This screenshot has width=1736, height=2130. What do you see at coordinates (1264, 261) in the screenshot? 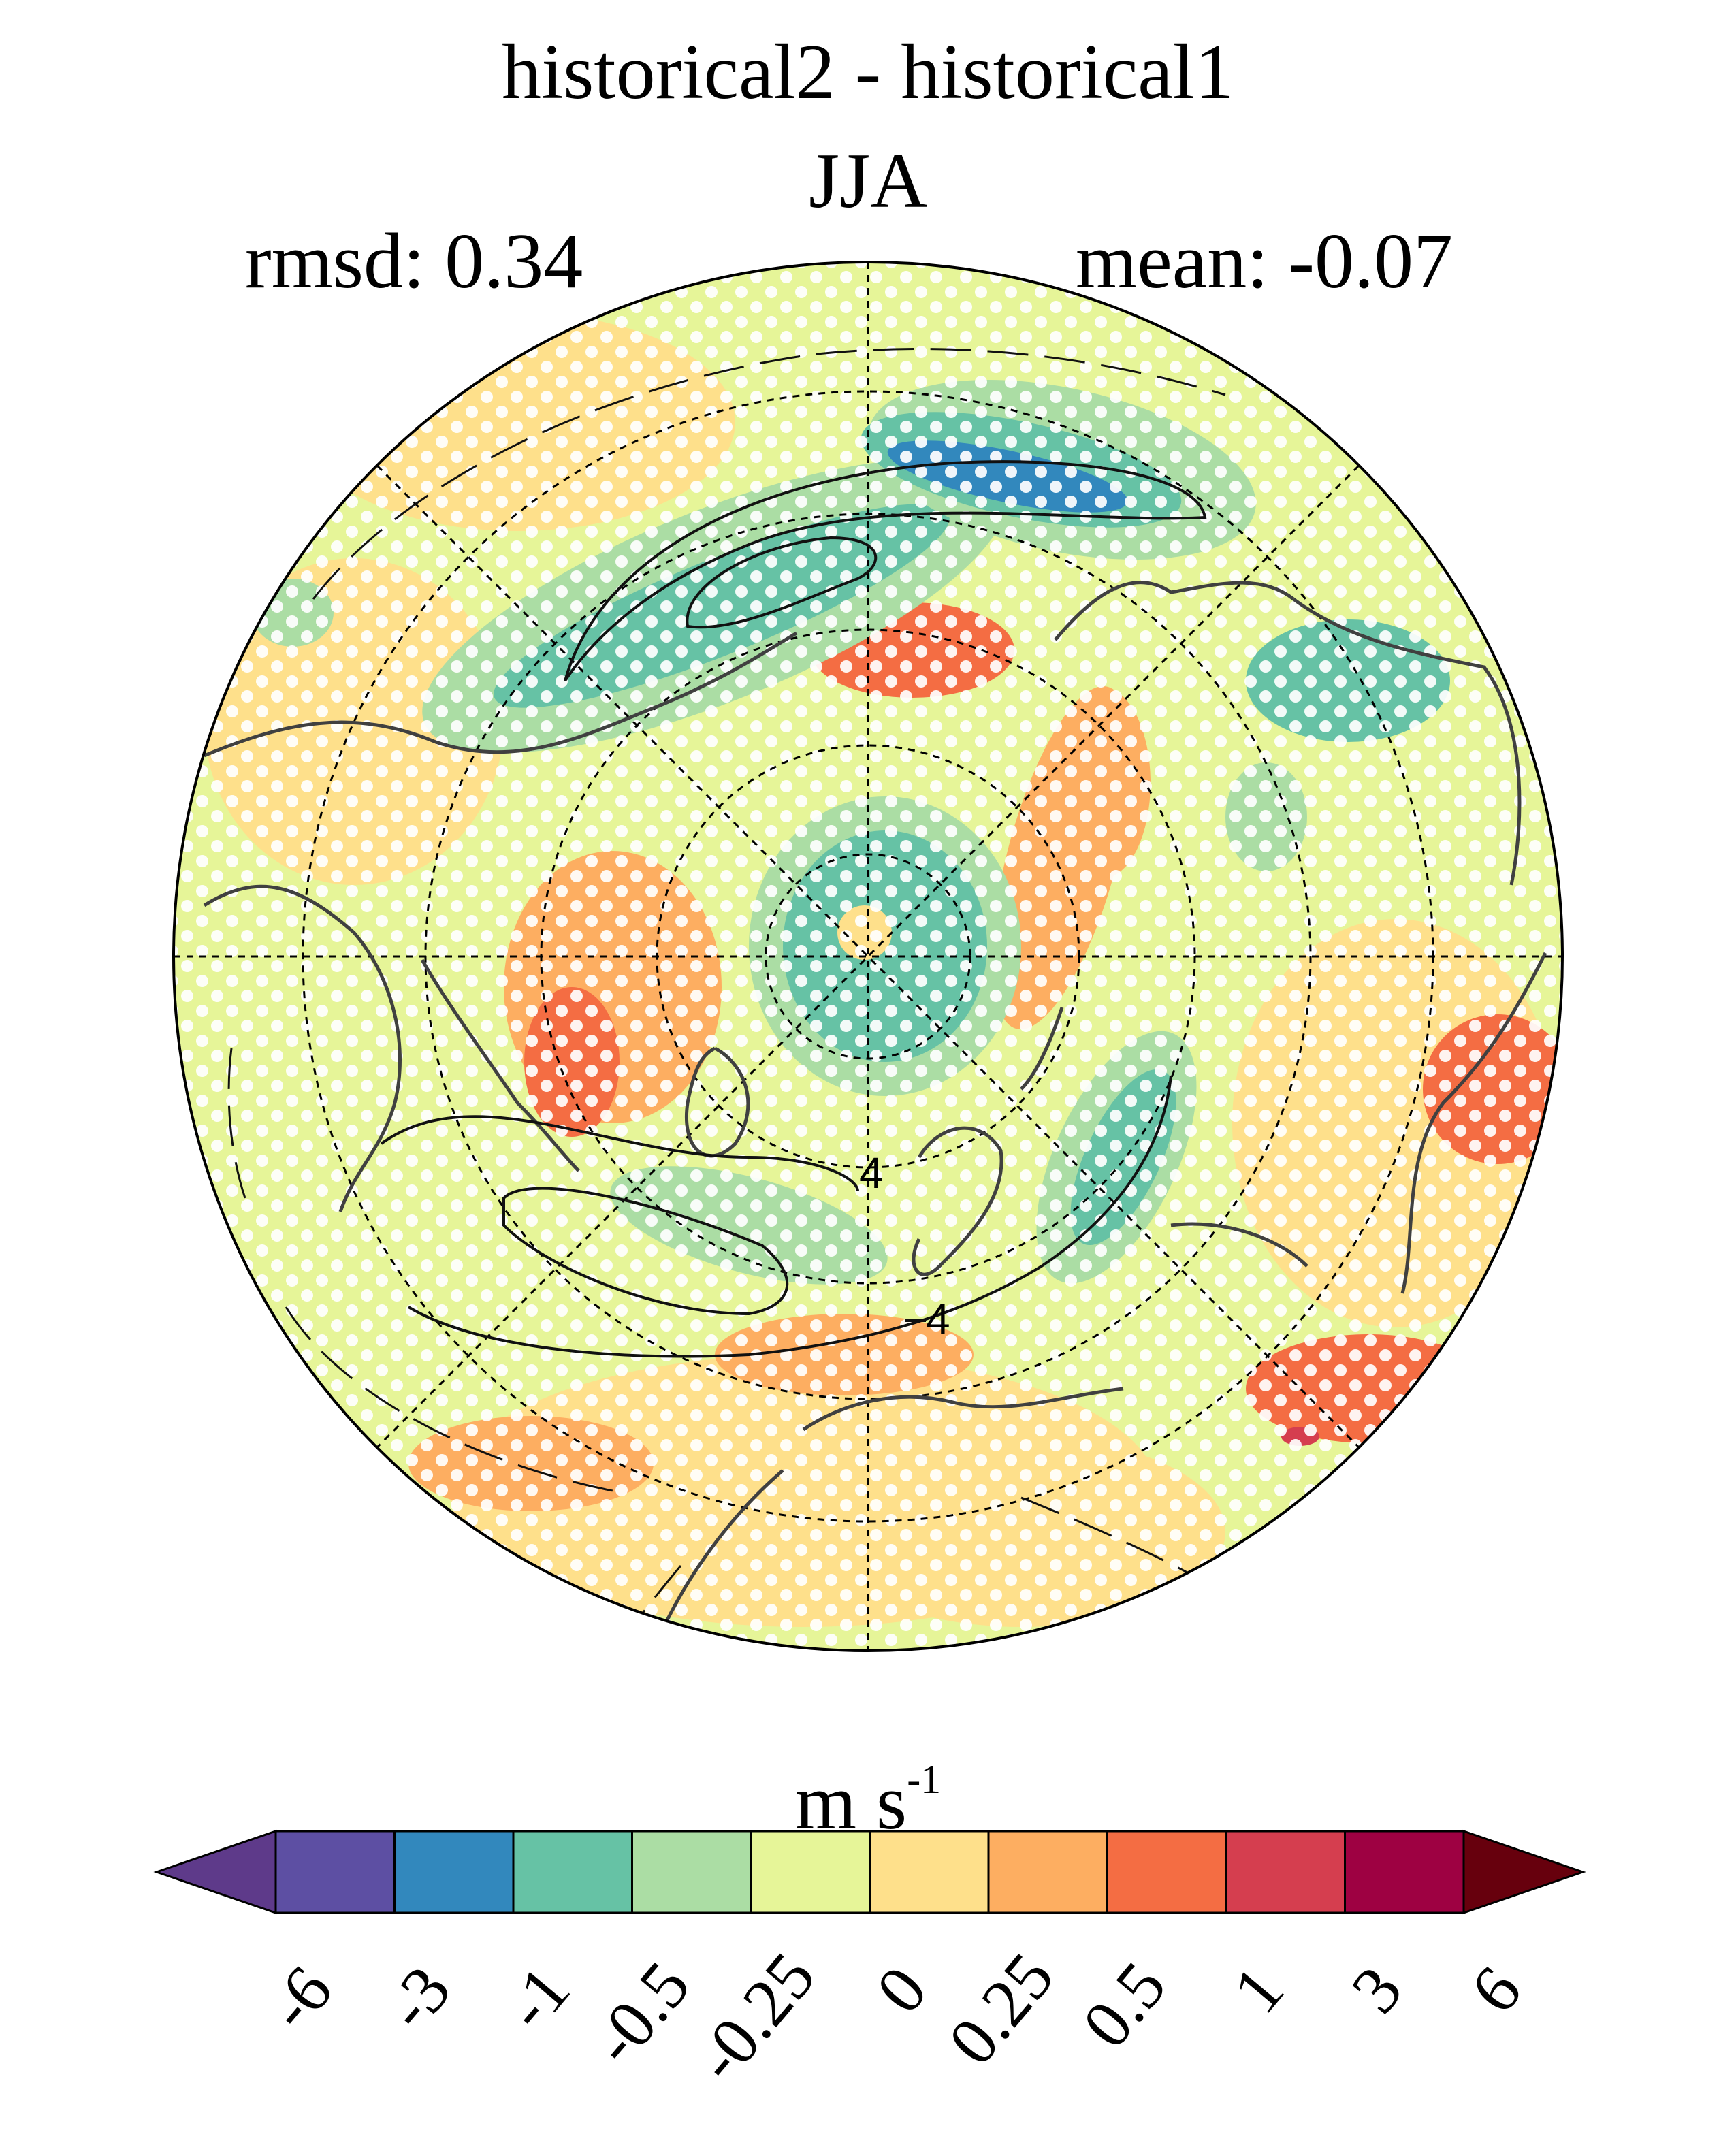
I see `mean-label: mean: -0.07` at bounding box center [1264, 261].